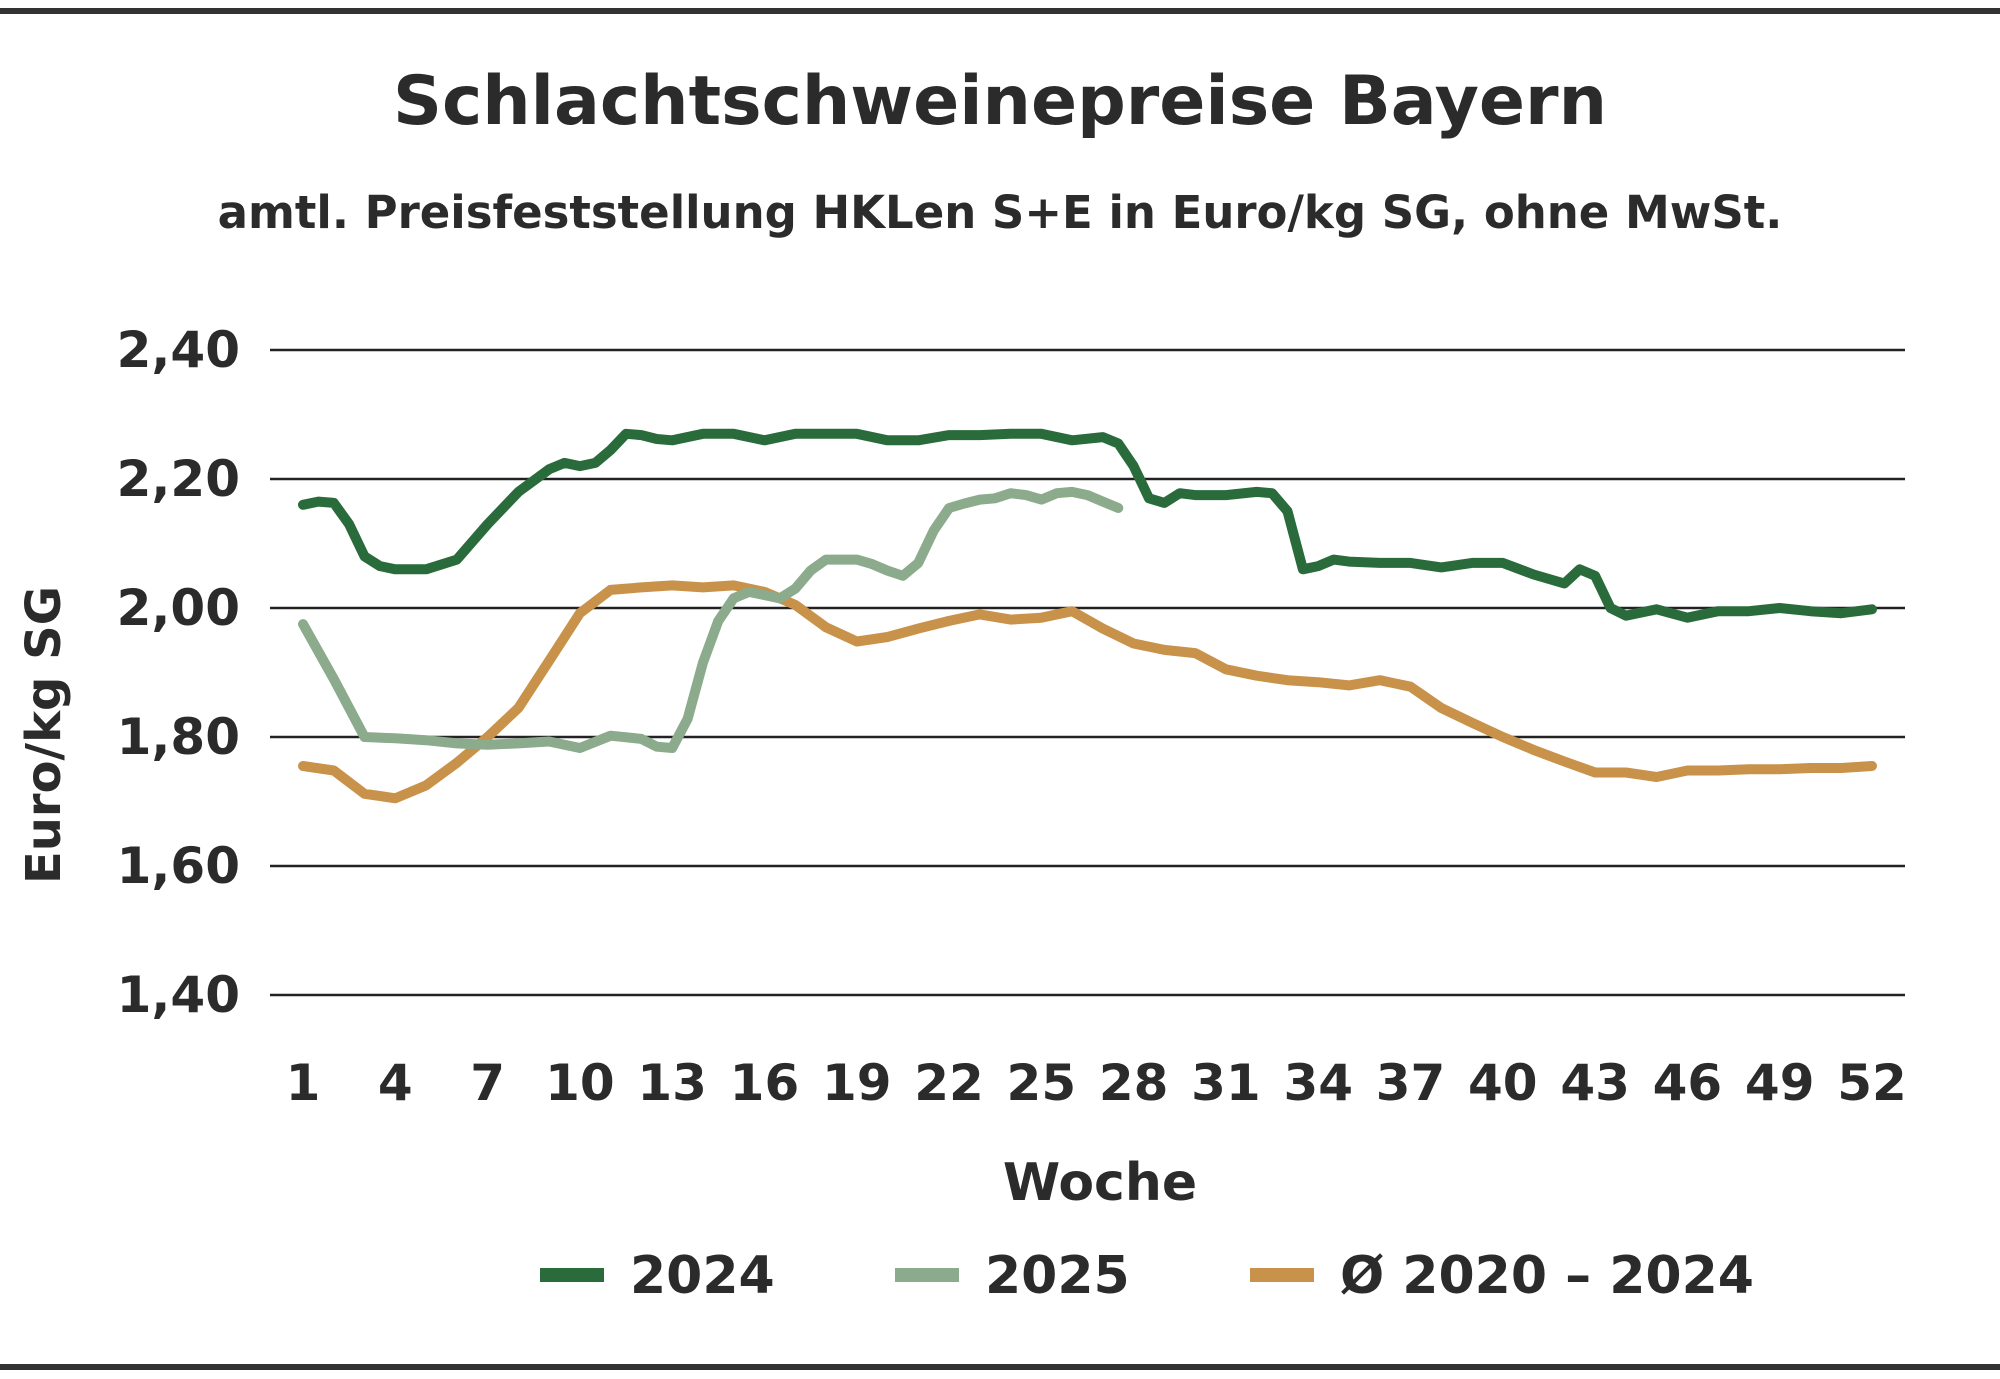 The image size is (2000, 1379). I want to click on x-tick-label: 4, so click(395, 1083).